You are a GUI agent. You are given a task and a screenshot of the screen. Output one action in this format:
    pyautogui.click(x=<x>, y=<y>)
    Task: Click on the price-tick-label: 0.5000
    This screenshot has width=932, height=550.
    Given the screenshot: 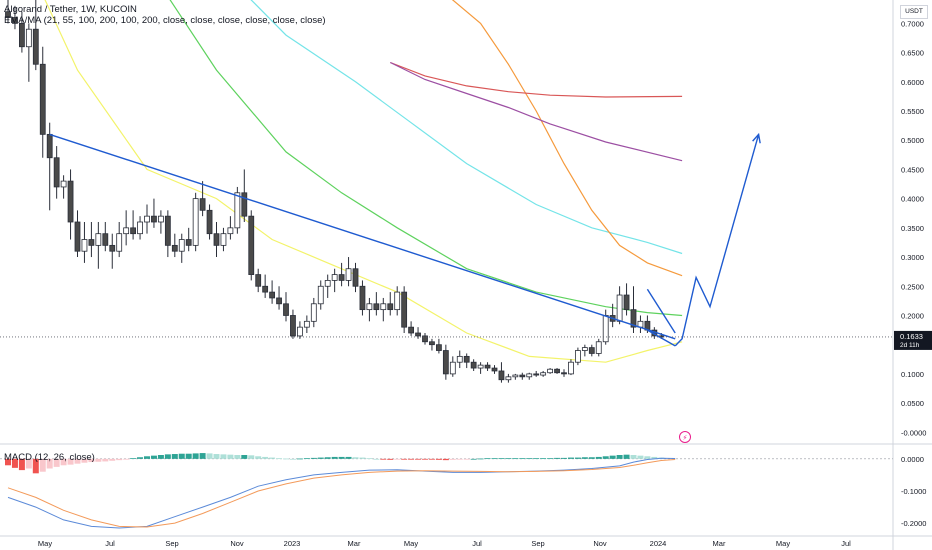 What is the action you would take?
    pyautogui.click(x=912, y=140)
    